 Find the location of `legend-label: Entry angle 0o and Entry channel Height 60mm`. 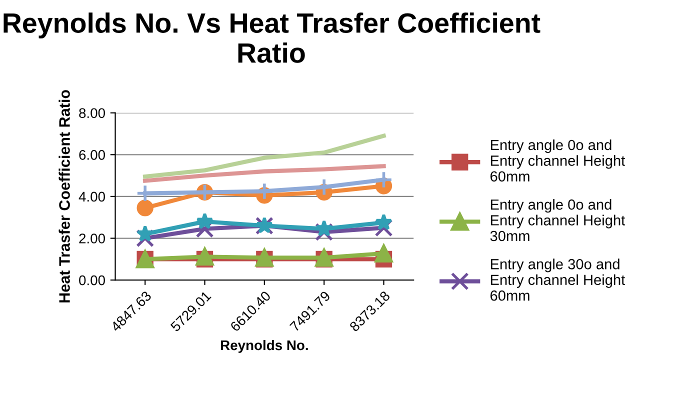

legend-label: Entry angle 0o and Entry channel Height 60mm is located at coordinates (558, 160).